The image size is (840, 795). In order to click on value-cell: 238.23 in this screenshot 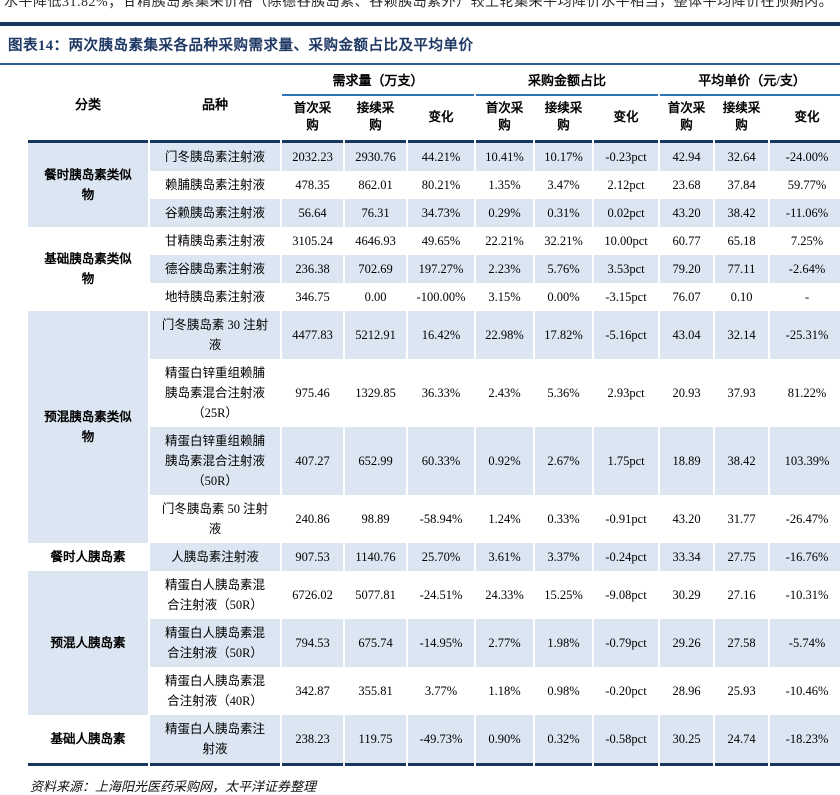, I will do `click(312, 740)`.